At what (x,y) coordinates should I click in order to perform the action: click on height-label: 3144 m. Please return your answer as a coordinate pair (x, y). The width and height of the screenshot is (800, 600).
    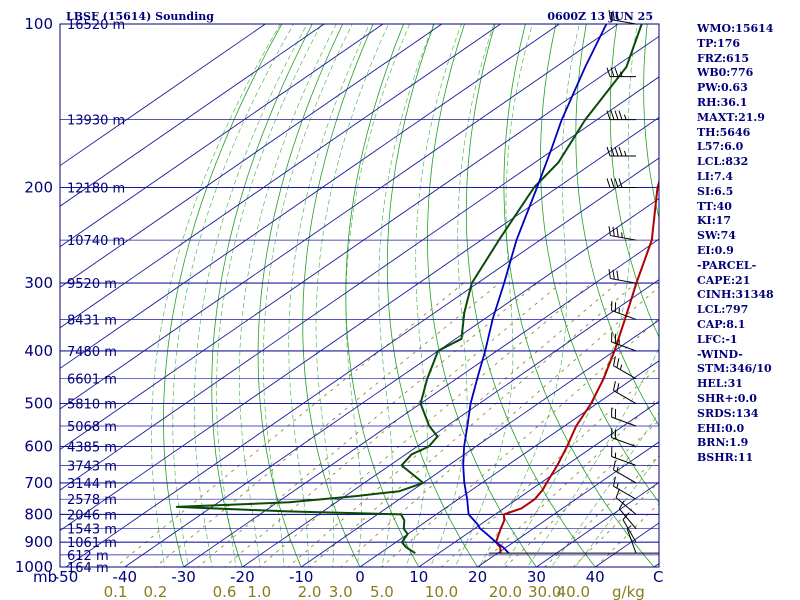
    Looking at the image, I should click on (92, 484).